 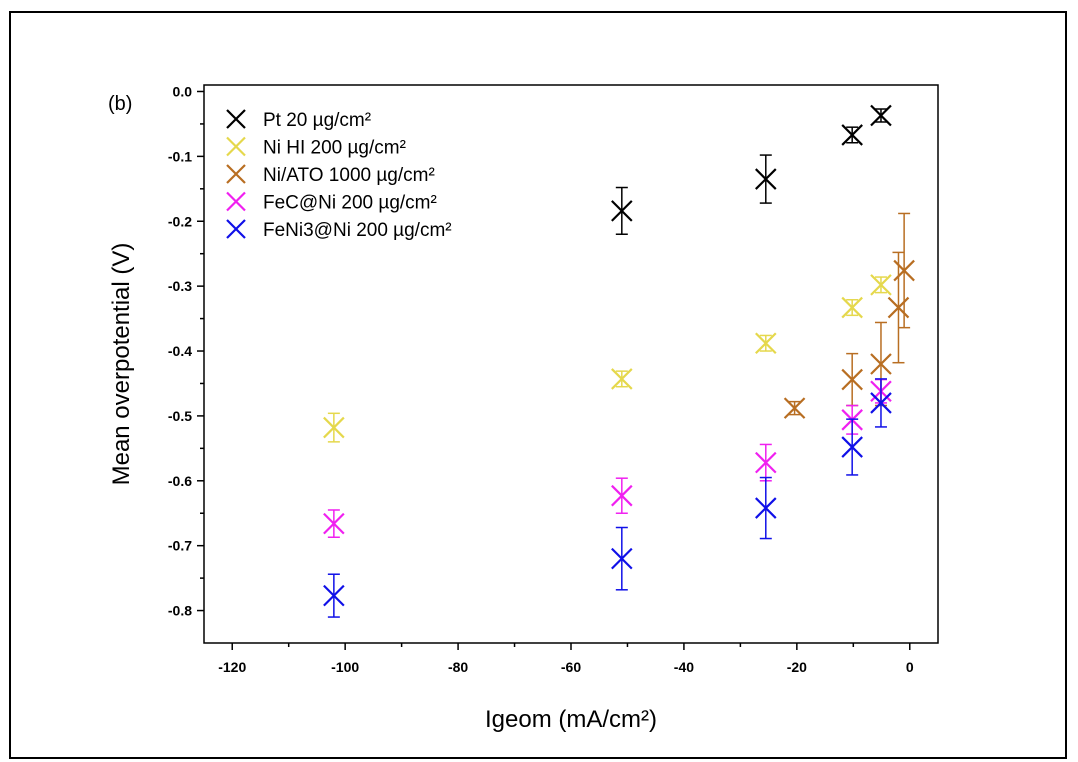 What do you see at coordinates (345, 667) in the screenshot?
I see `x-tick-label: -100` at bounding box center [345, 667].